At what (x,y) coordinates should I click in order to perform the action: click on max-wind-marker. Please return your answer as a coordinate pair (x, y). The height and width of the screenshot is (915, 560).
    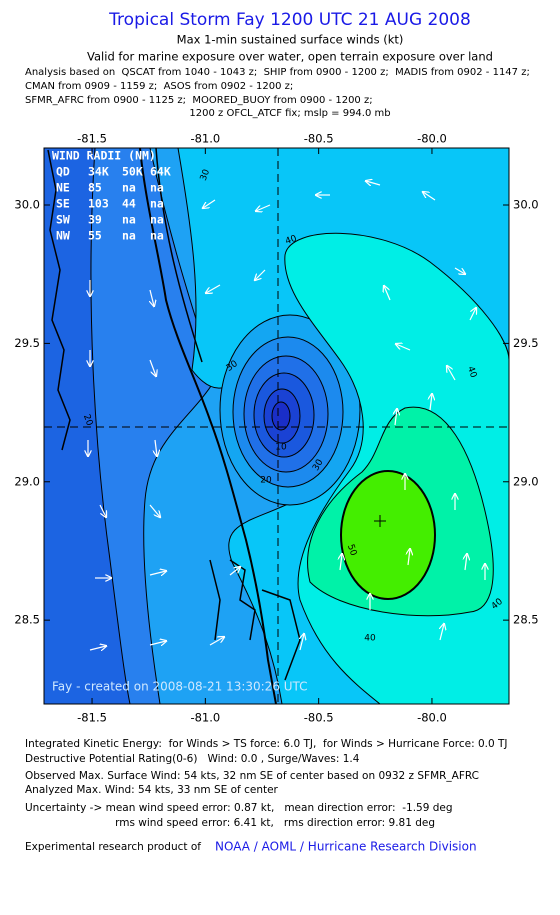
    Looking at the image, I should click on (380, 521).